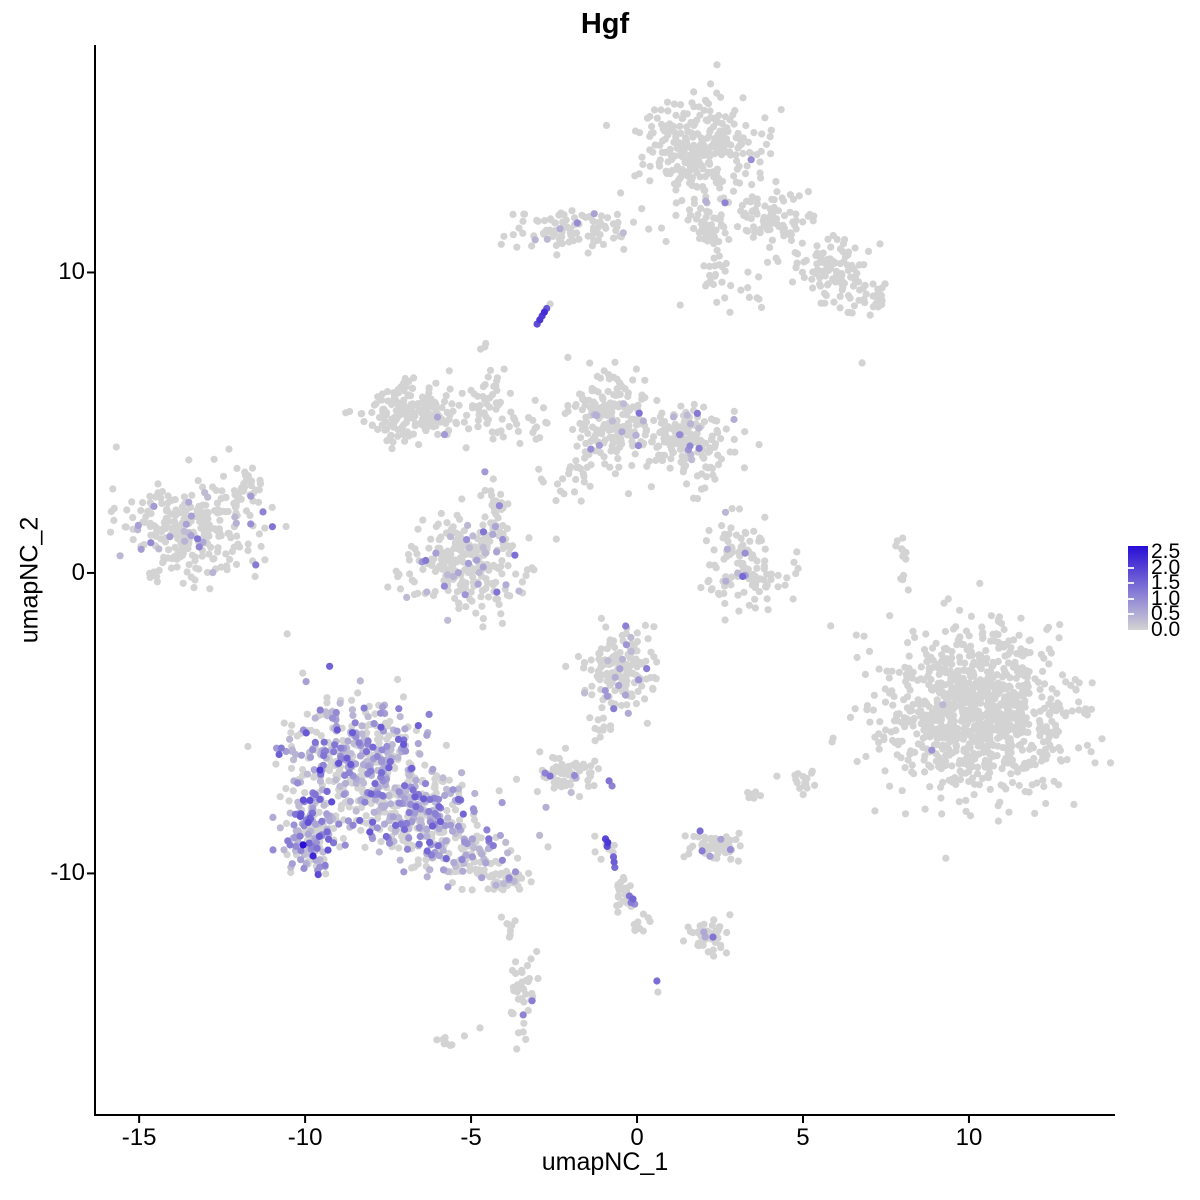 This screenshot has height=1200, width=1200. Describe the element at coordinates (78, 572) in the screenshot. I see `y-tick-label: 0` at that location.